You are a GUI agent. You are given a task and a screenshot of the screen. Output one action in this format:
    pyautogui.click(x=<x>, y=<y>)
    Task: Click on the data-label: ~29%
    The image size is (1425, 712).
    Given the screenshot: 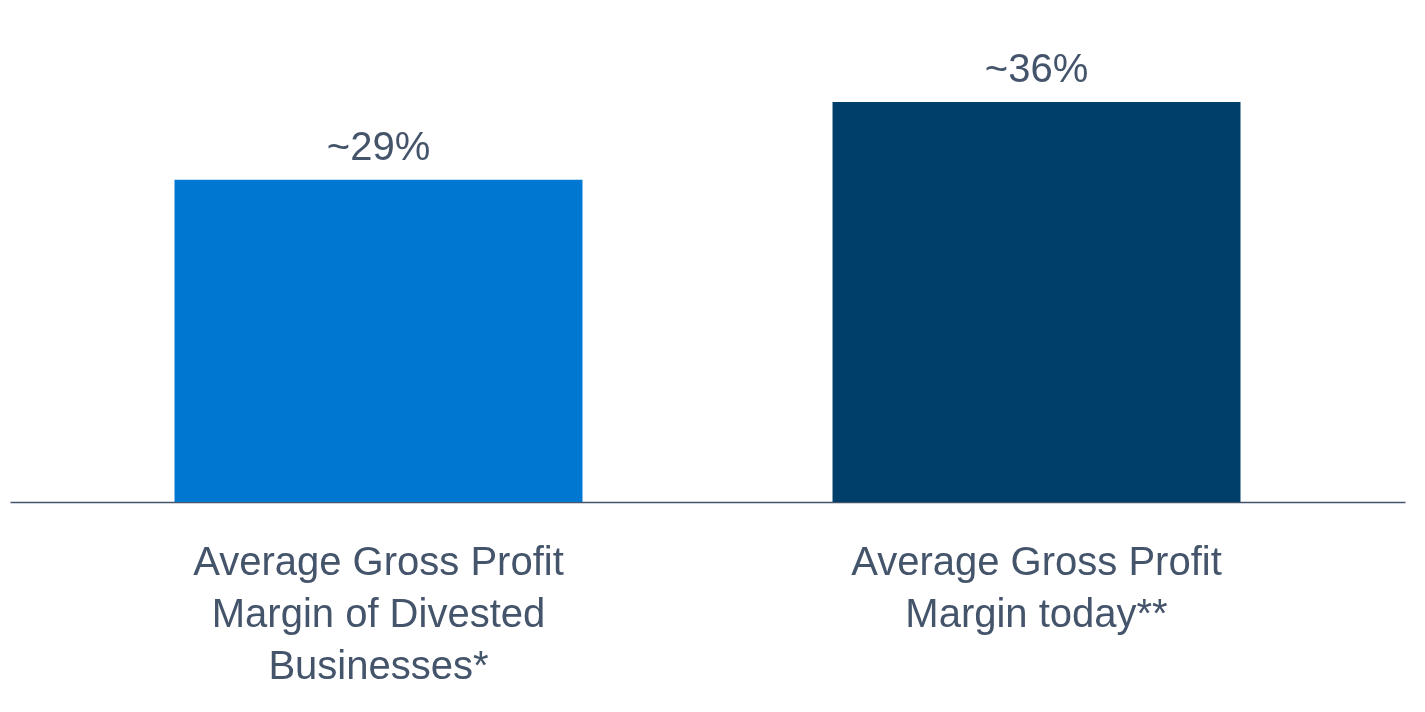 What is the action you would take?
    pyautogui.click(x=378, y=145)
    